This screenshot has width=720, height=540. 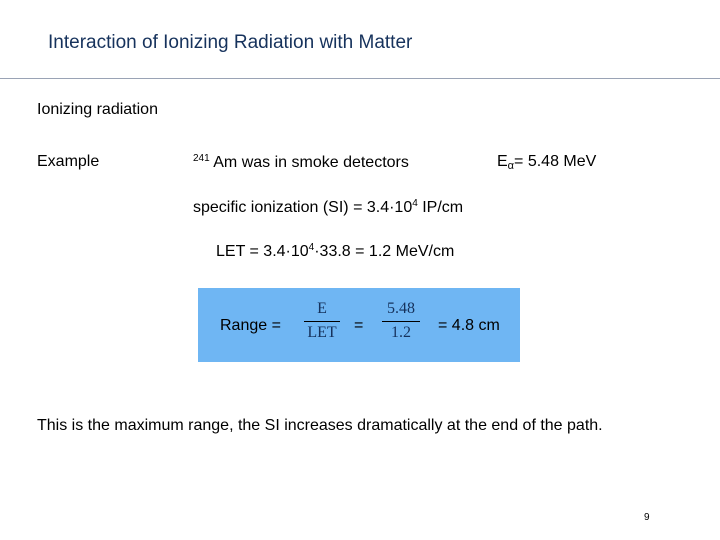 I want to click on range-highlight-box: Range = E LET = 5.48 1.2 = 4.8 cm, so click(x=359, y=325).